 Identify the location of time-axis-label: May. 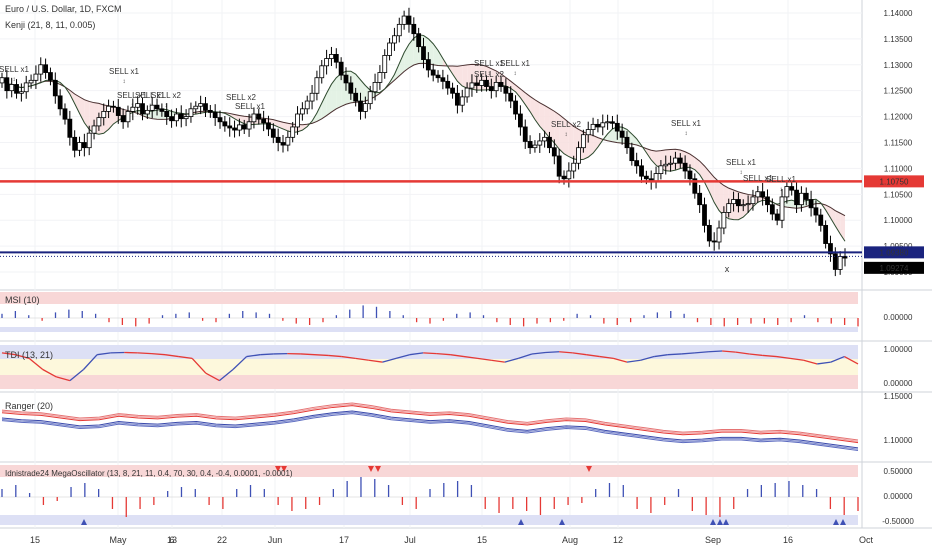
(118, 540).